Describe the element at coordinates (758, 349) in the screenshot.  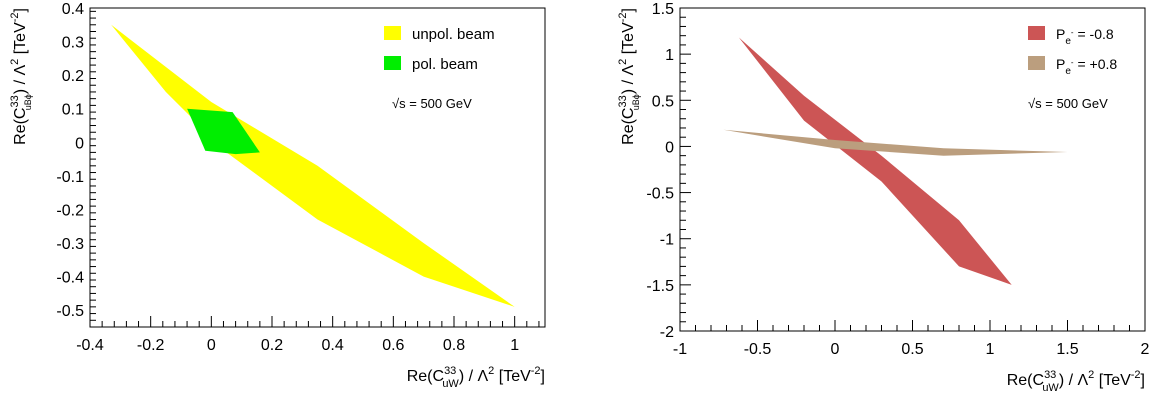
I see `x-tick-label: -0.5` at that location.